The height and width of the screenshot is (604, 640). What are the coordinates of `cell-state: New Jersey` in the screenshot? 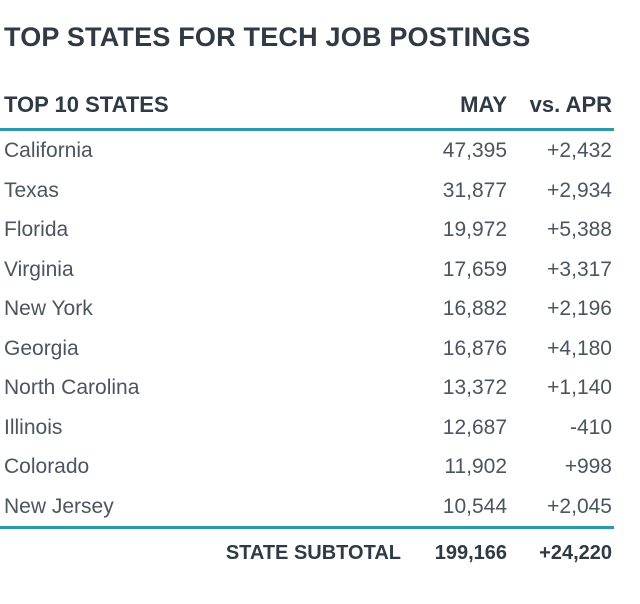 It's located at (59, 506).